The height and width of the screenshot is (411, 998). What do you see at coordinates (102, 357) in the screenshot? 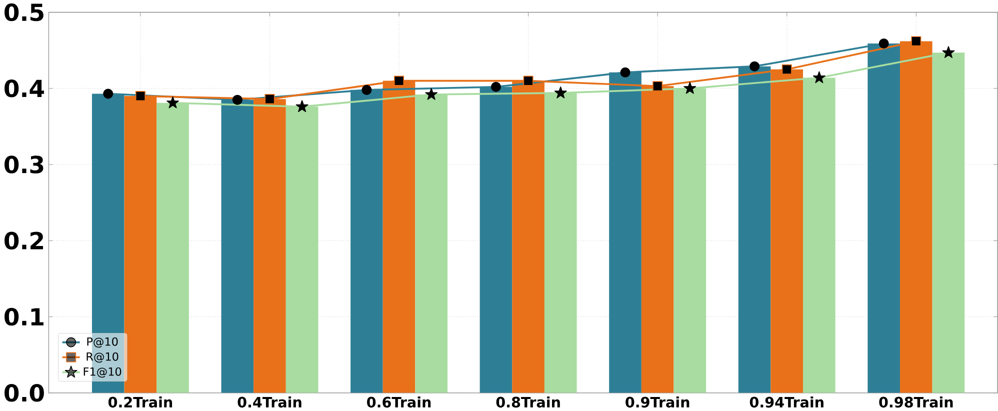
I see `legend-label: R@10` at bounding box center [102, 357].